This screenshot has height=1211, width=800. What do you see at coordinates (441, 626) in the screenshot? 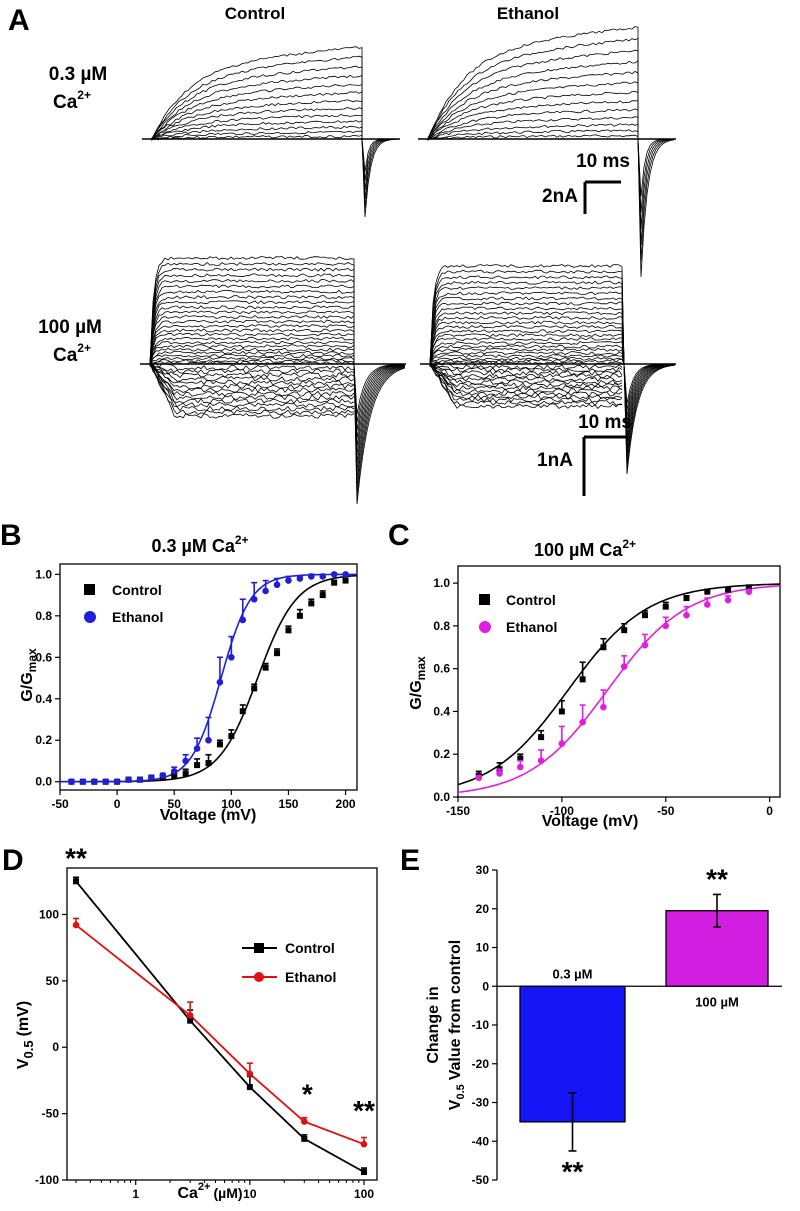
I see `y-tick-label: 0.8` at bounding box center [441, 626].